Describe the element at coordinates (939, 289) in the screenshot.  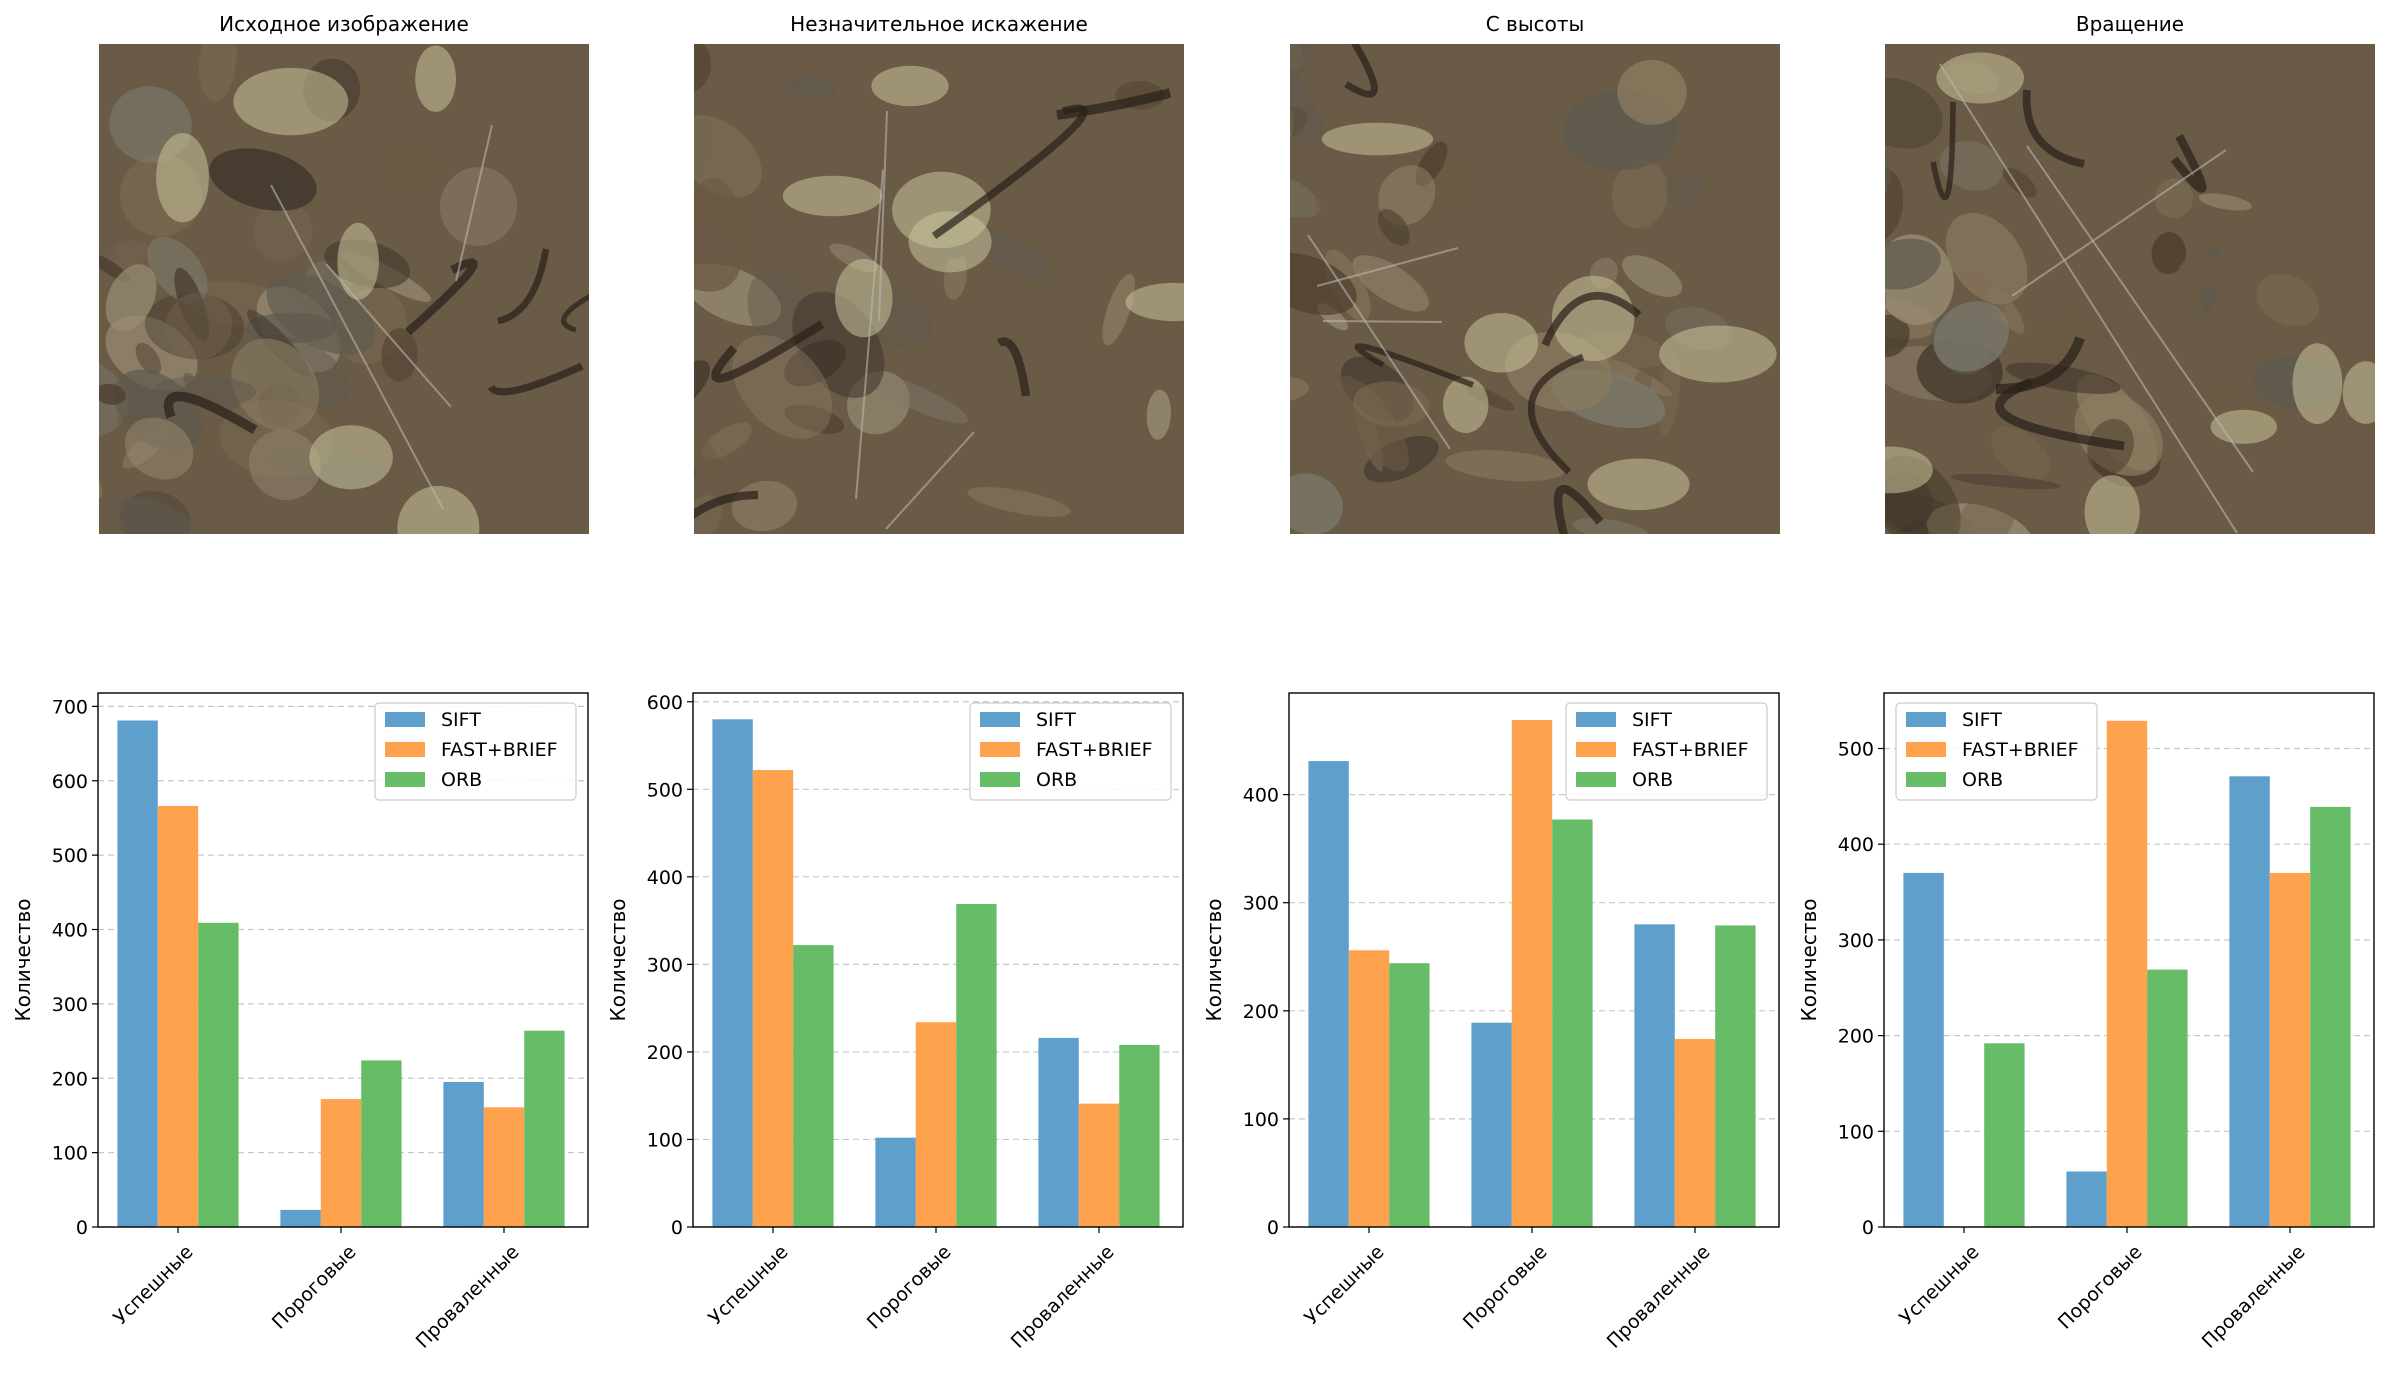
I see `terrain-base` at that location.